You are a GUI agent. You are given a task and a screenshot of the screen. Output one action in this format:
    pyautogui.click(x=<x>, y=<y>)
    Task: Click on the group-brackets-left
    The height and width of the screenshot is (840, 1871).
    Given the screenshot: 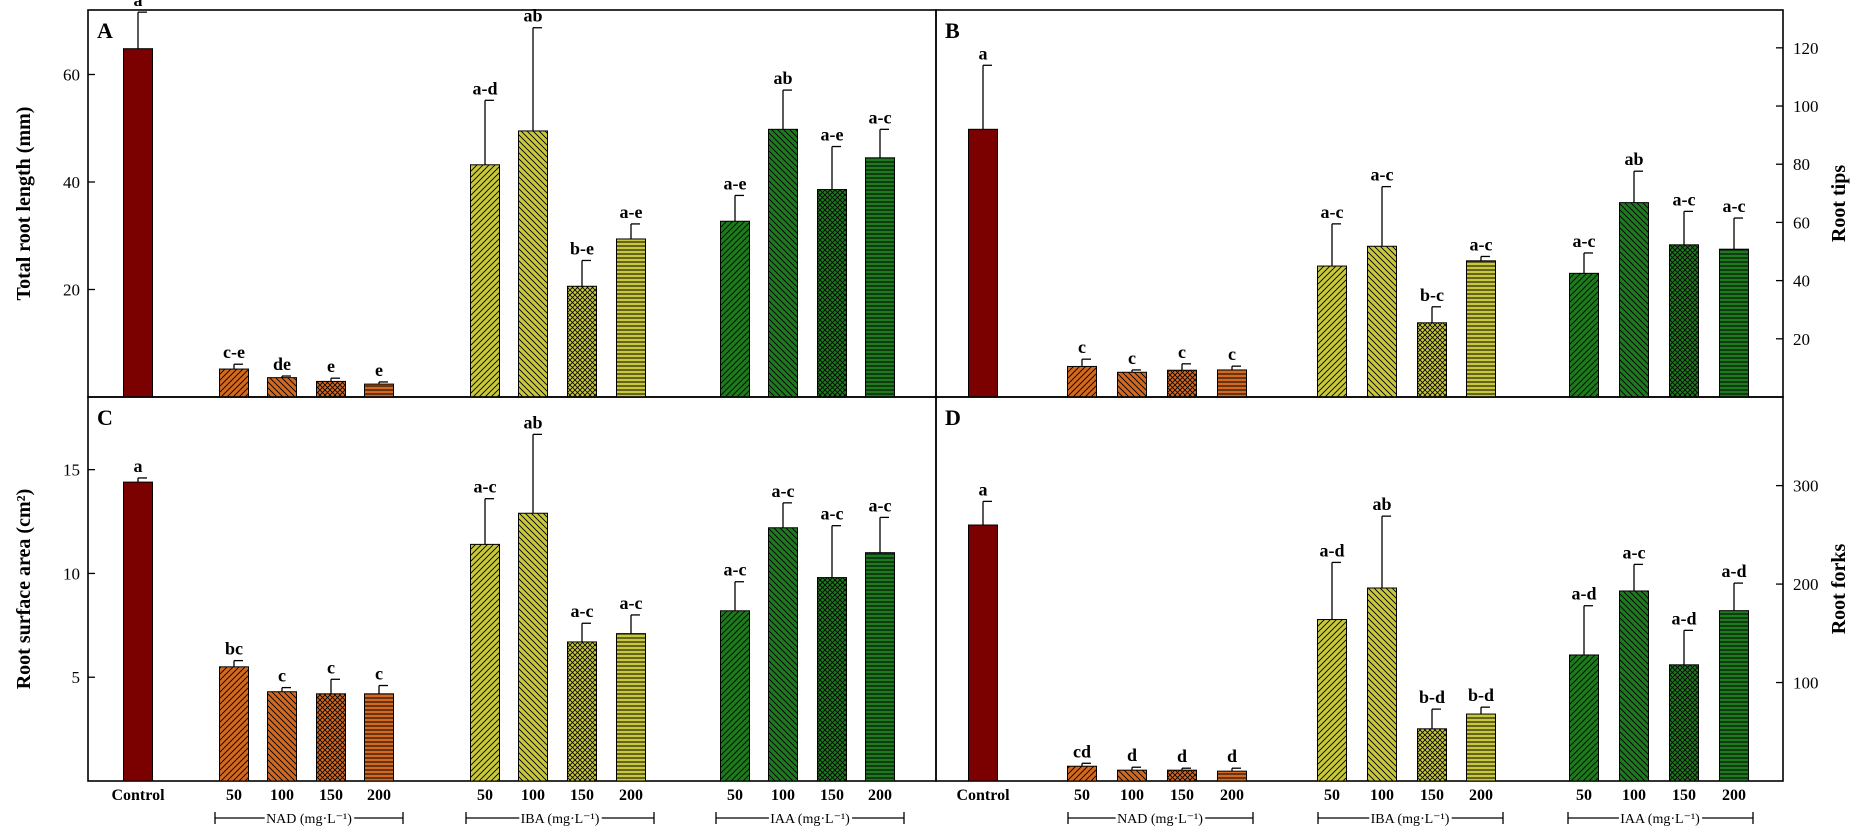 What is the action you would take?
    pyautogui.click(x=559, y=818)
    